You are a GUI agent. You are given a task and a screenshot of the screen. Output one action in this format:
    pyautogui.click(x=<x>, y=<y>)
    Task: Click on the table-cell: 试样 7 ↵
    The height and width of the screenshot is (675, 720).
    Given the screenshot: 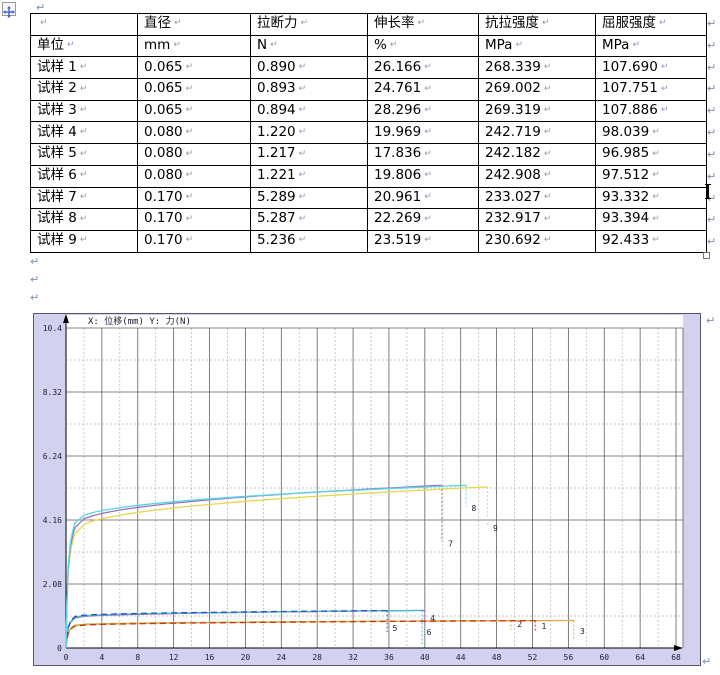 What is the action you would take?
    pyautogui.click(x=84, y=198)
    